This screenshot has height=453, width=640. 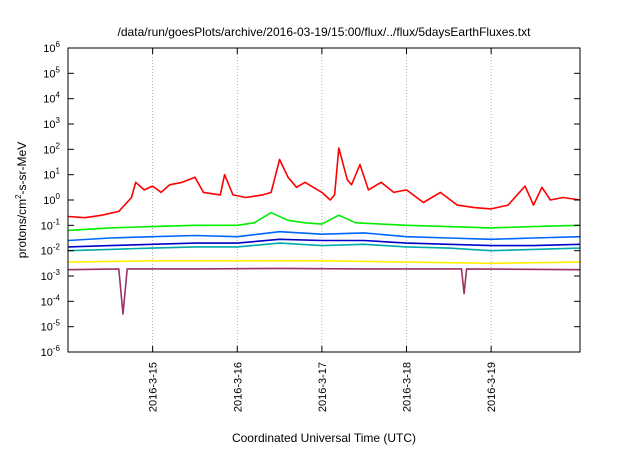 What do you see at coordinates (51, 199) in the screenshot?
I see `y-tick-label: 10⁰` at bounding box center [51, 199].